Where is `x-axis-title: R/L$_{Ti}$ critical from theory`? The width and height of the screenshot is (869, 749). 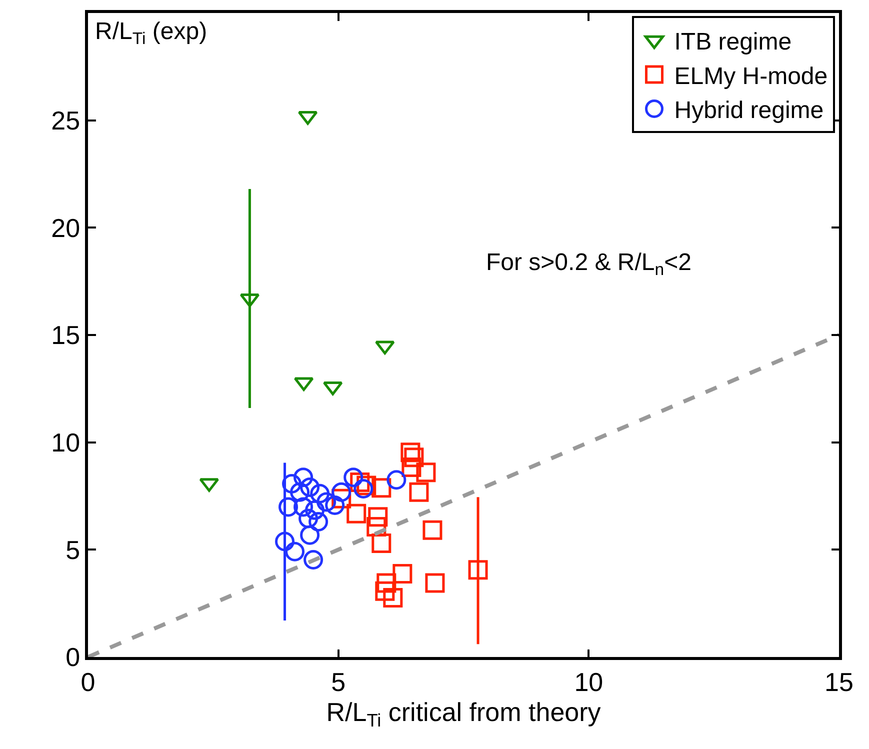
x-axis-title: R/L$_{Ti}$ critical from theory is located at coordinates (463, 713).